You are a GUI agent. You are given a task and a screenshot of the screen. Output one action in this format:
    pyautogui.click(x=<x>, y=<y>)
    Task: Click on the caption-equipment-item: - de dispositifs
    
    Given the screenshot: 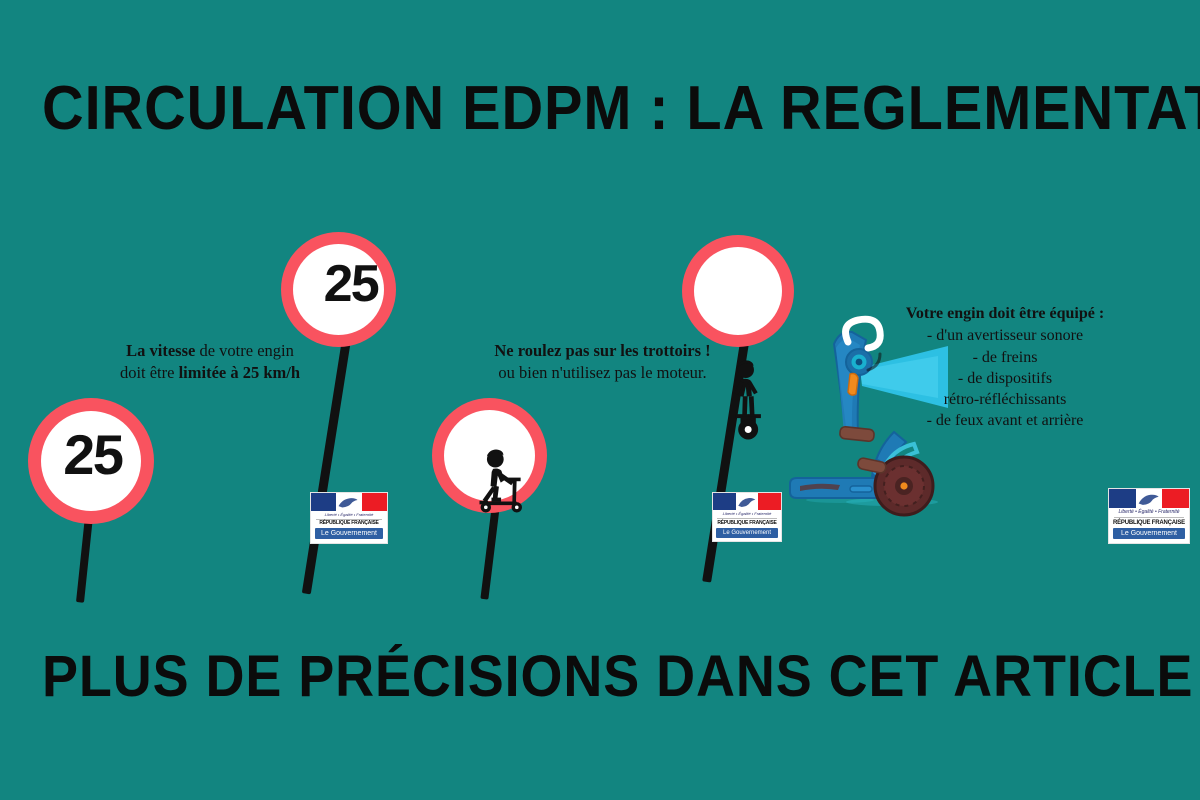 What is the action you would take?
    pyautogui.click(x=1005, y=378)
    